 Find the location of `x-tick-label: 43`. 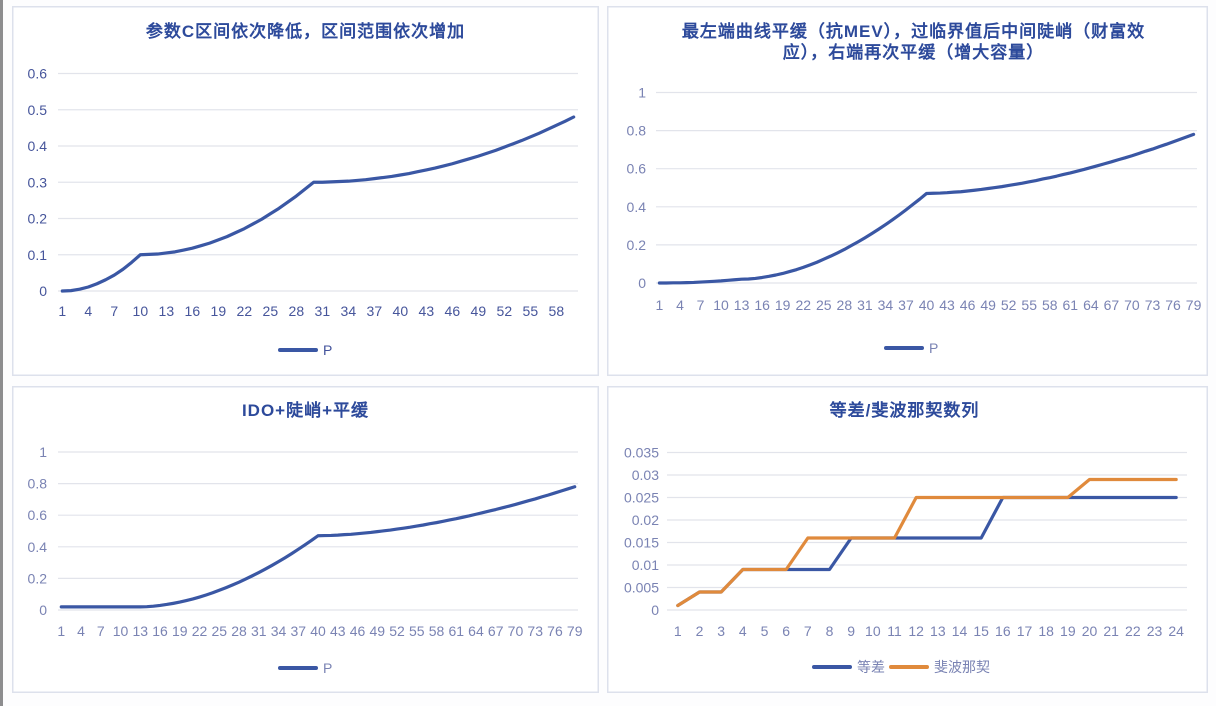

x-tick-label: 43 is located at coordinates (947, 305).